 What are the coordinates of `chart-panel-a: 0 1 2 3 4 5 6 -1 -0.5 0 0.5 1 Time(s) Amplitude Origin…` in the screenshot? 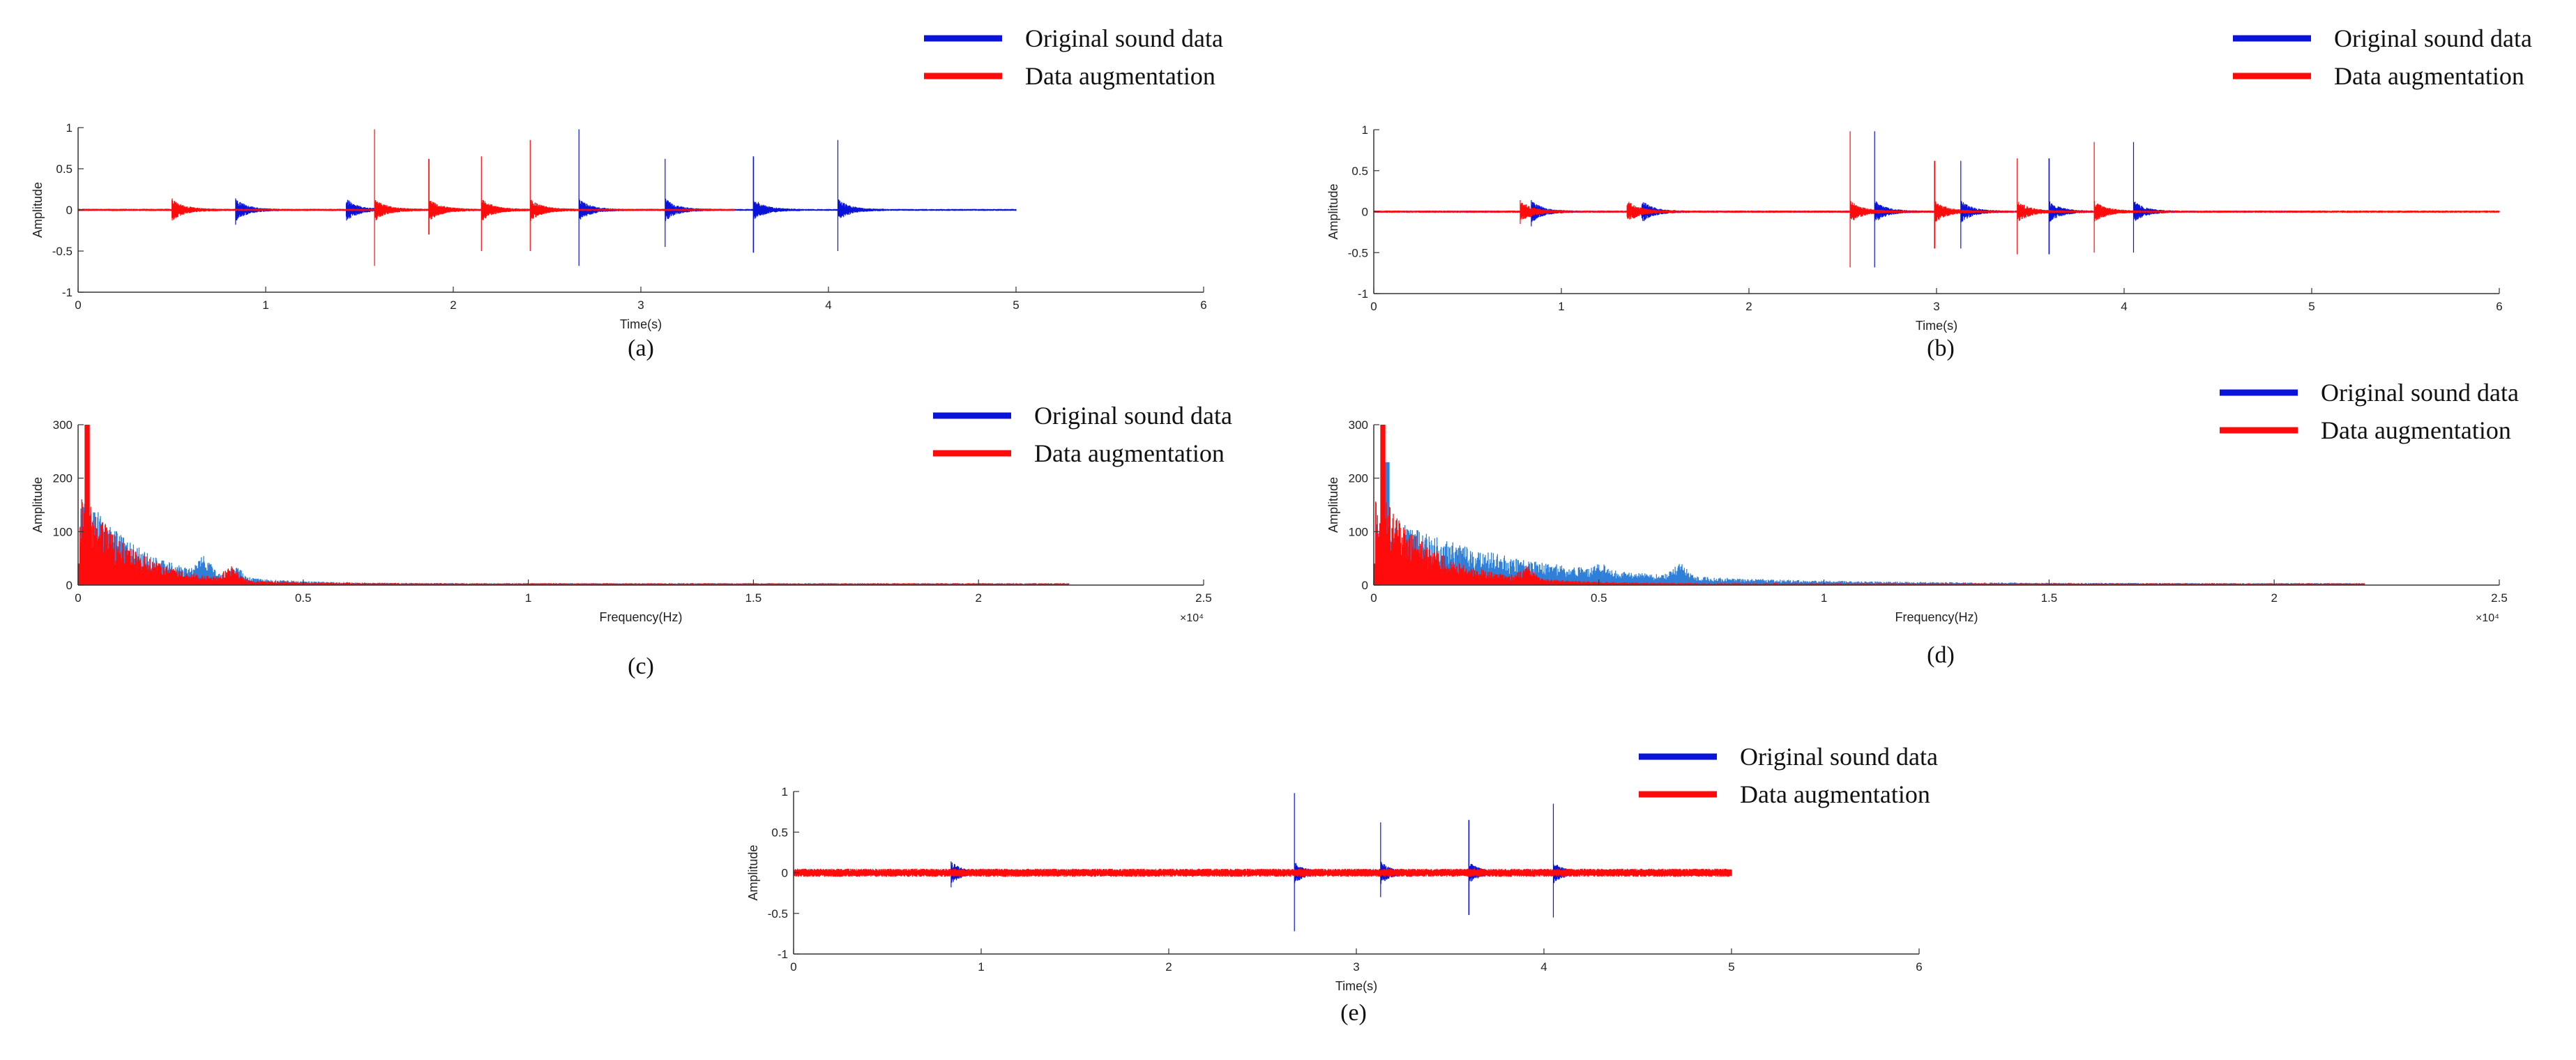 It's located at (627, 192).